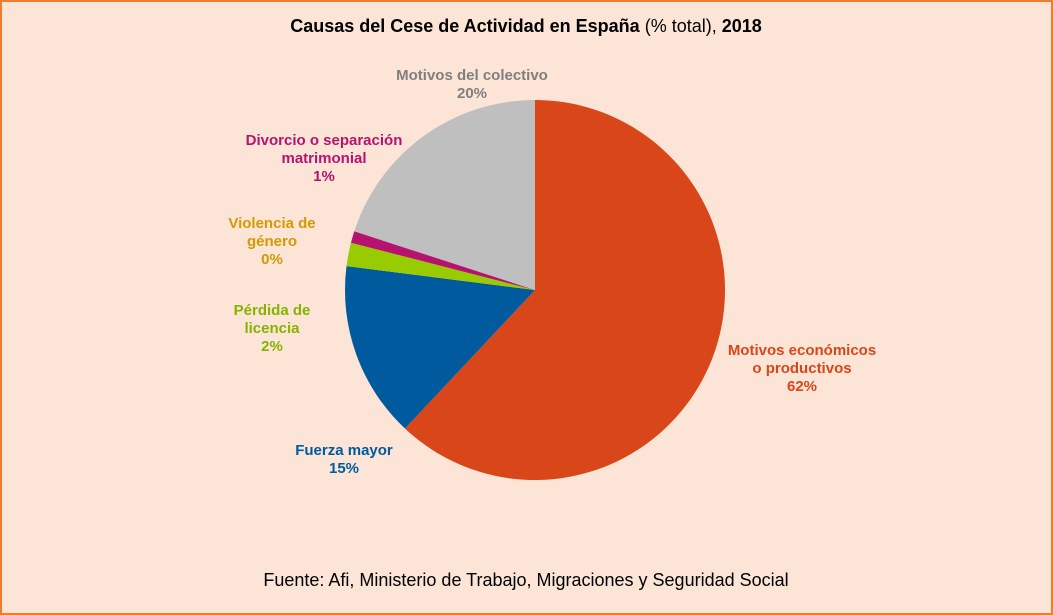 Image resolution: width=1053 pixels, height=615 pixels. Describe the element at coordinates (681, 26) in the screenshot. I see `title-unit: (% total),` at that location.